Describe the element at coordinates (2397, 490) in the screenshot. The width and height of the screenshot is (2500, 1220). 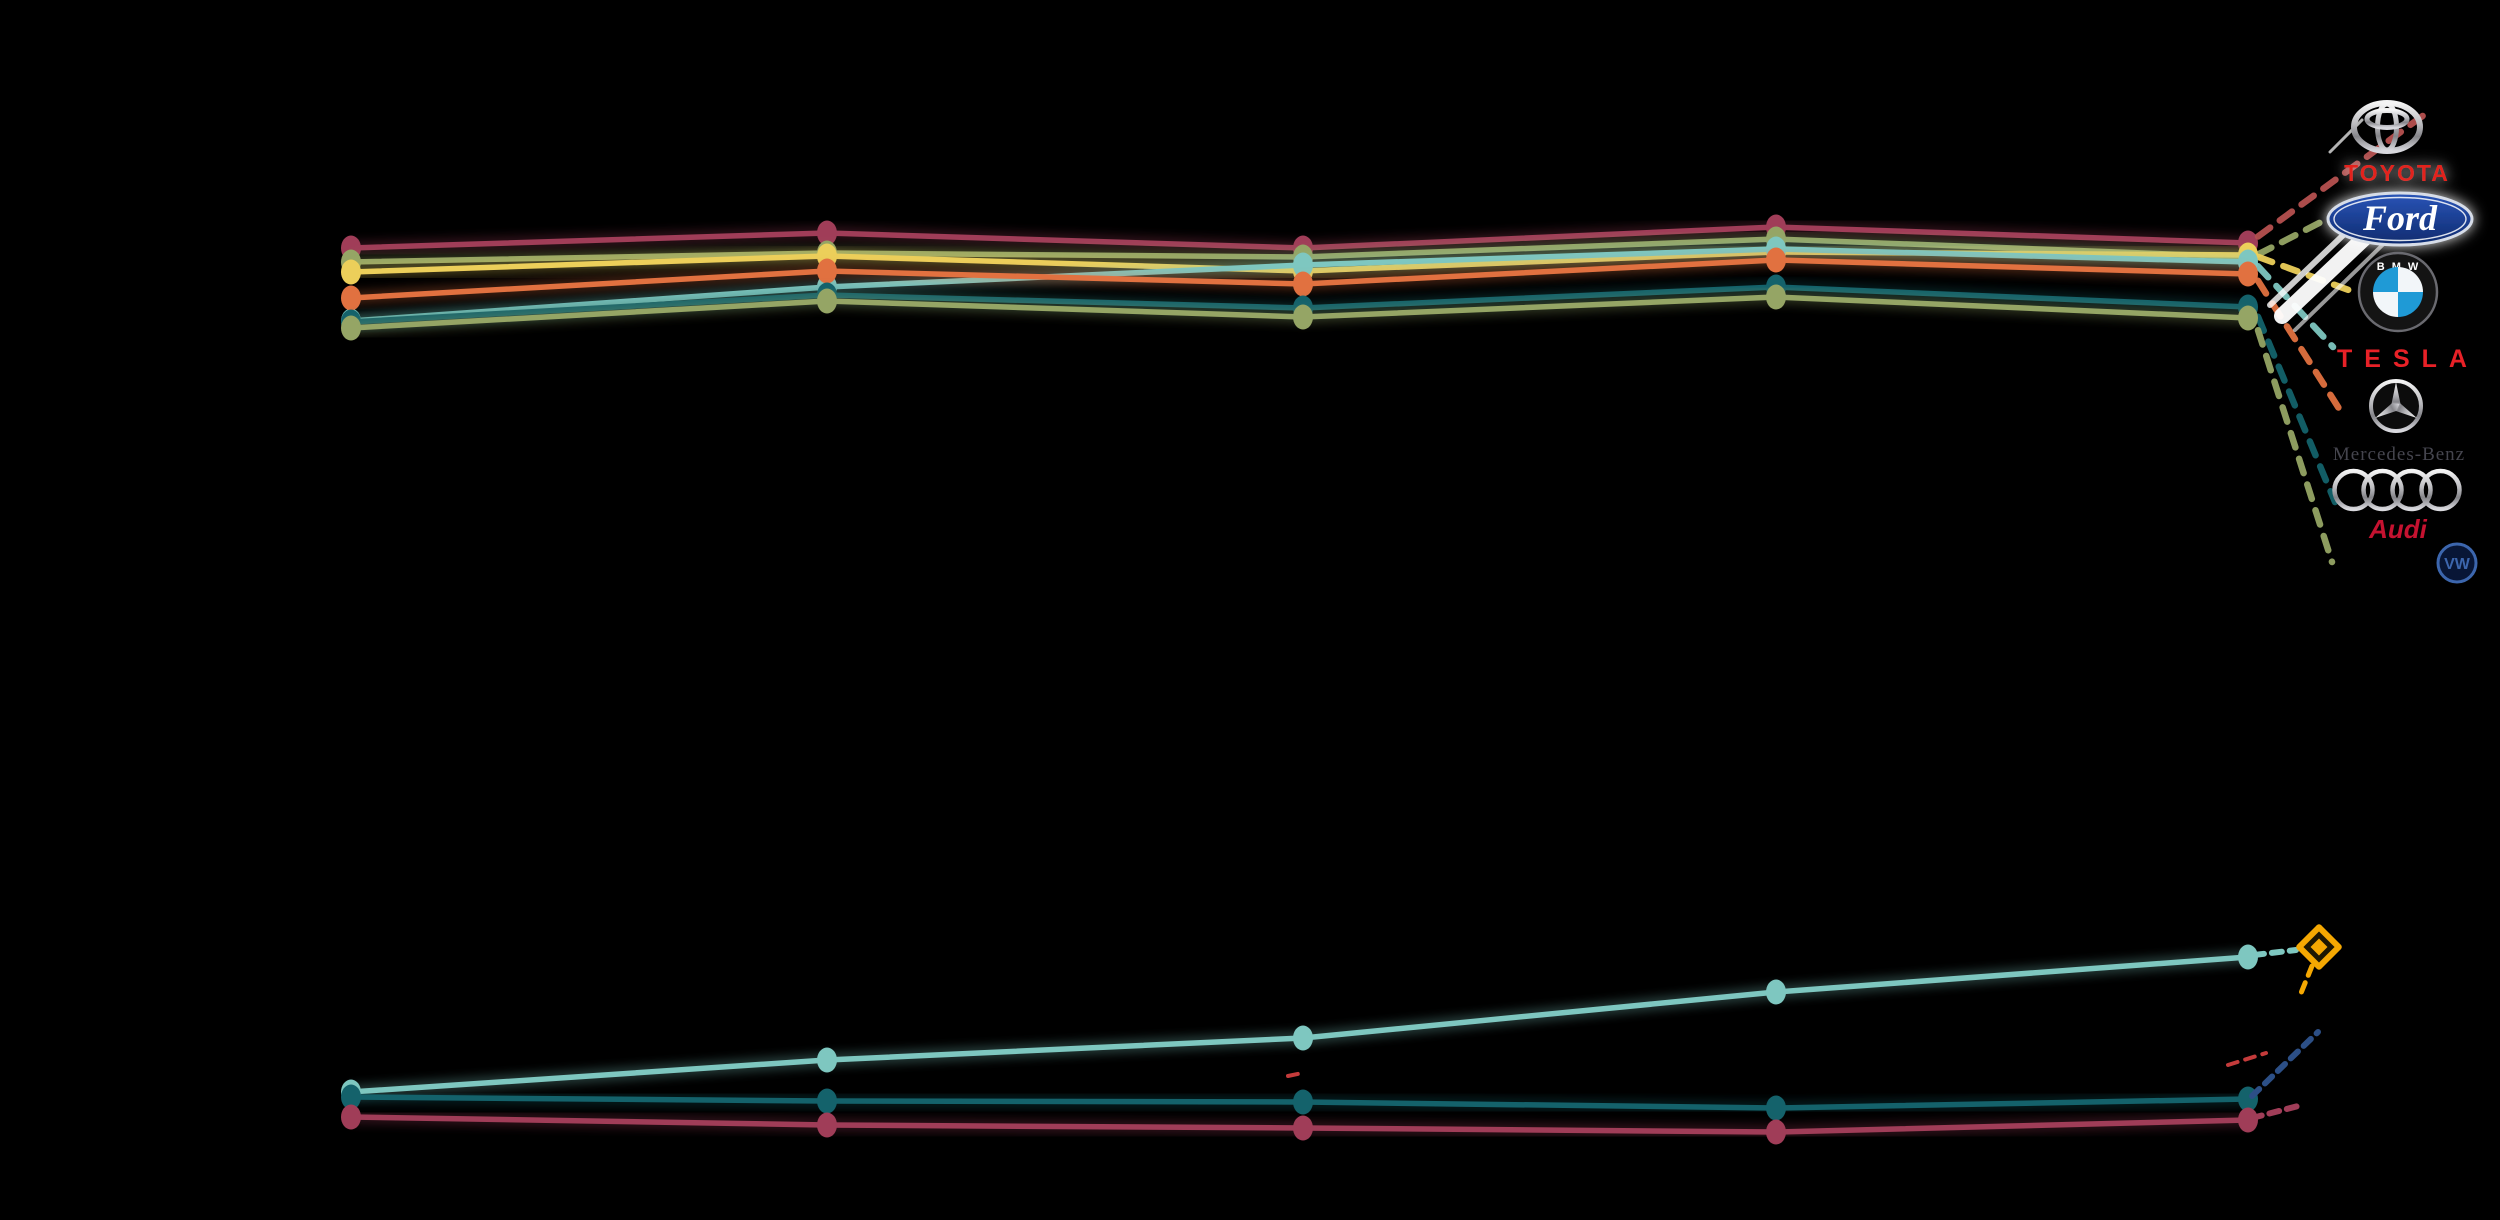
I see `audi-rings-icon` at that location.